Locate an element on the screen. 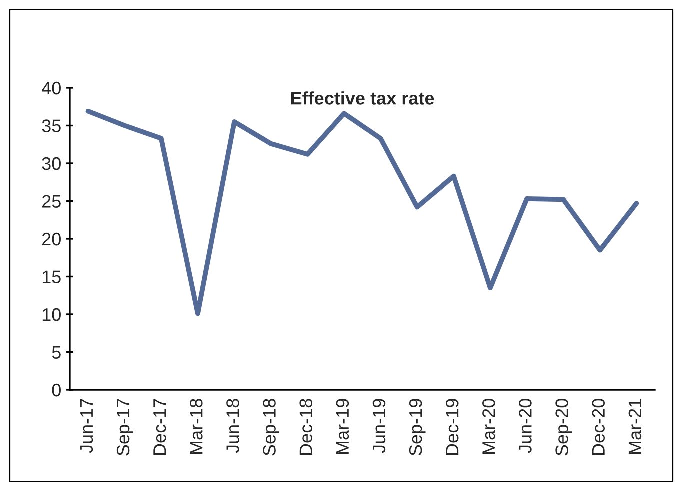 This screenshot has width=675, height=482. x-tick-label: Jun-18 is located at coordinates (233, 426).